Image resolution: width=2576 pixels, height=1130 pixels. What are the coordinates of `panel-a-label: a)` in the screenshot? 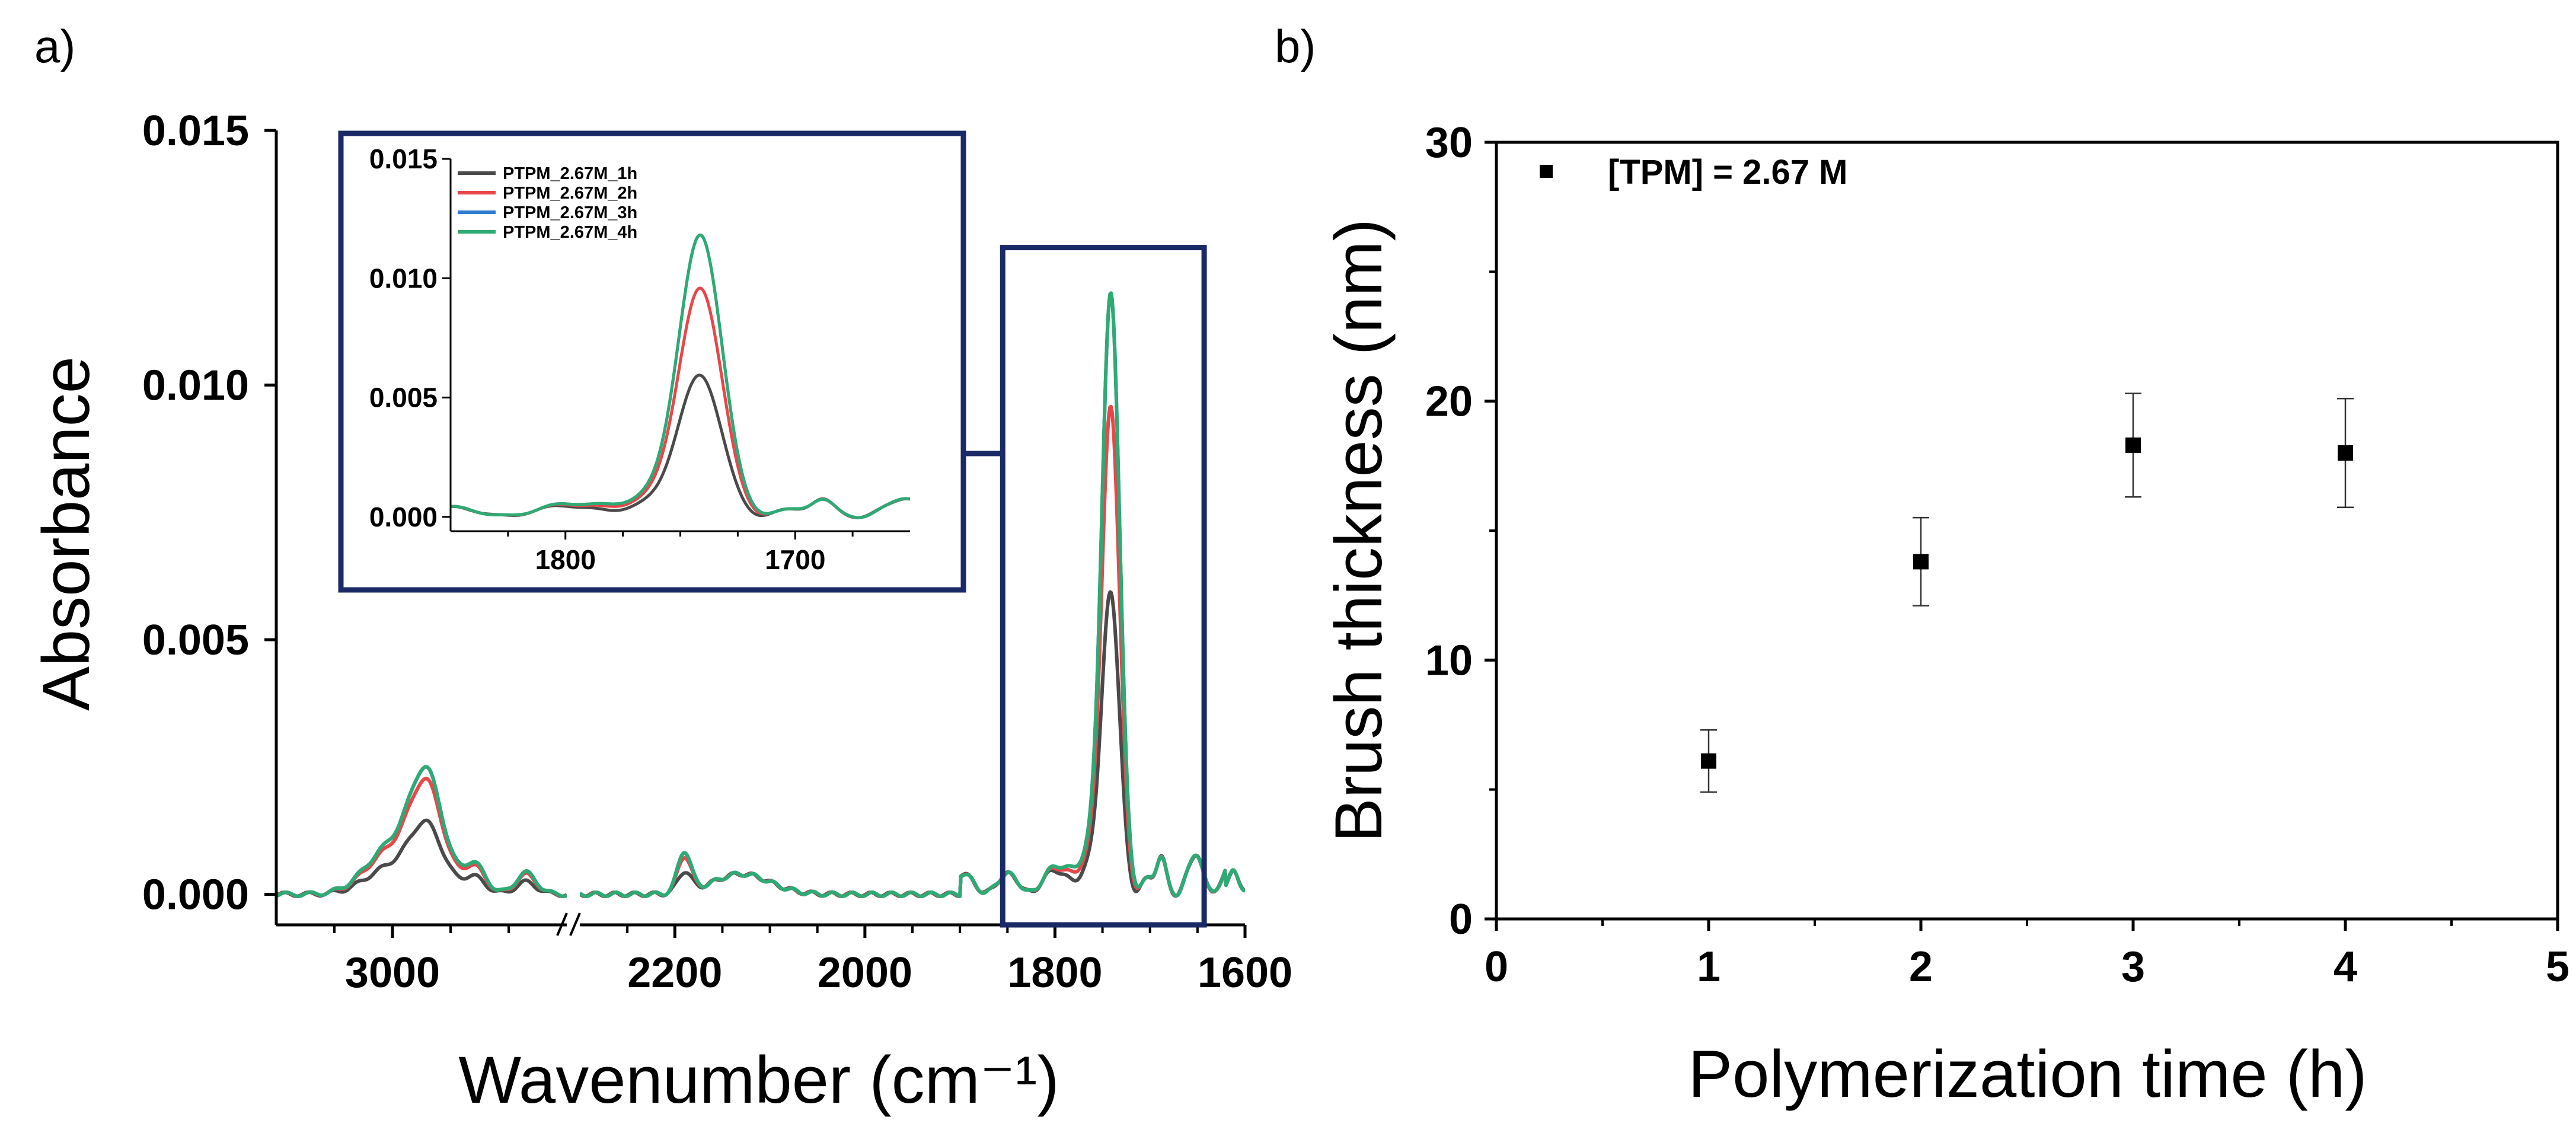 It's located at (54, 46).